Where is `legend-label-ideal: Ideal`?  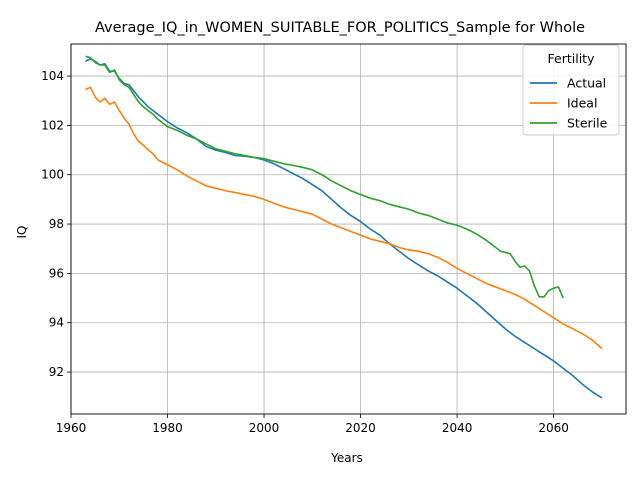
legend-label-ideal: Ideal is located at coordinates (582, 103).